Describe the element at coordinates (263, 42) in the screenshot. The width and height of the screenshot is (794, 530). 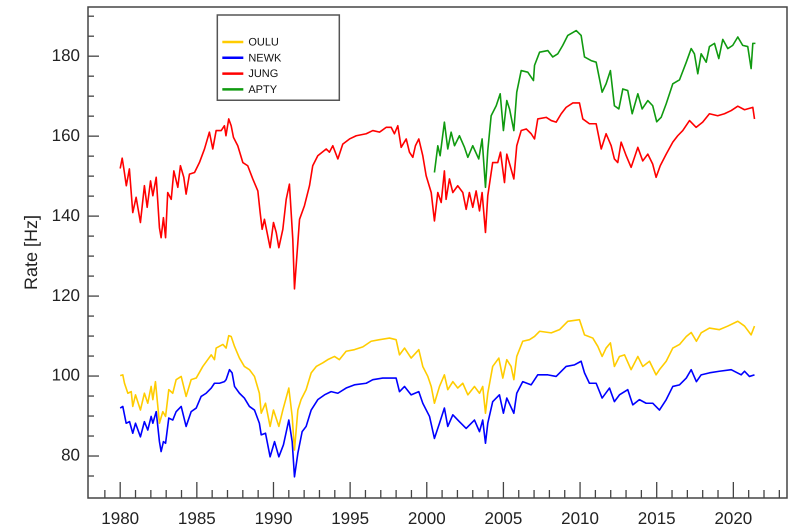
I see `legend-label: OULU` at that location.